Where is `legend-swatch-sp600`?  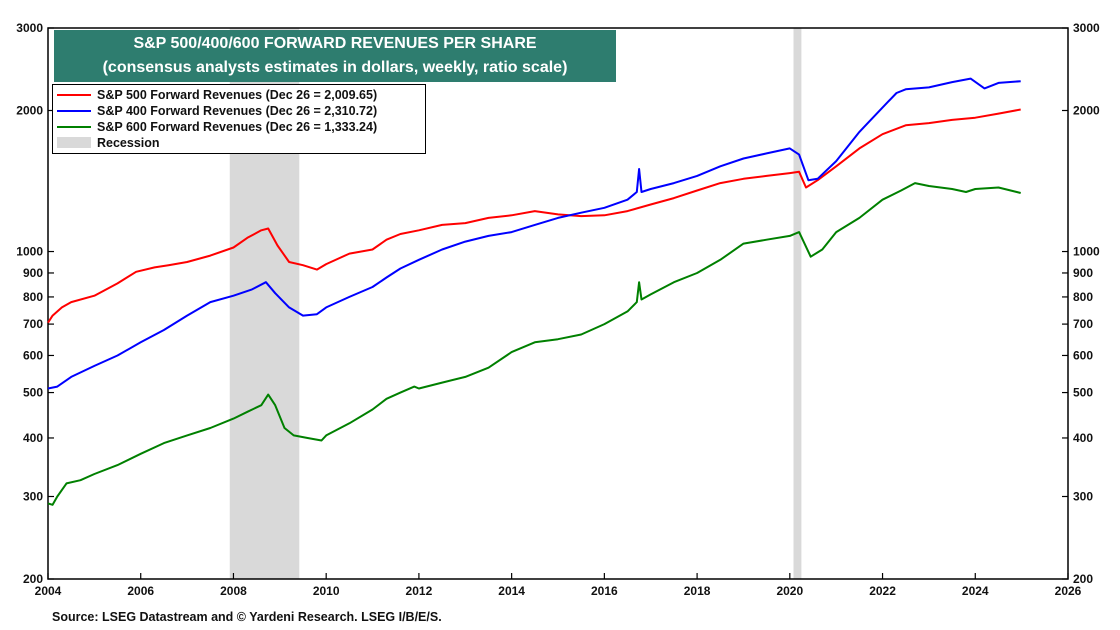 legend-swatch-sp600 is located at coordinates (74, 126).